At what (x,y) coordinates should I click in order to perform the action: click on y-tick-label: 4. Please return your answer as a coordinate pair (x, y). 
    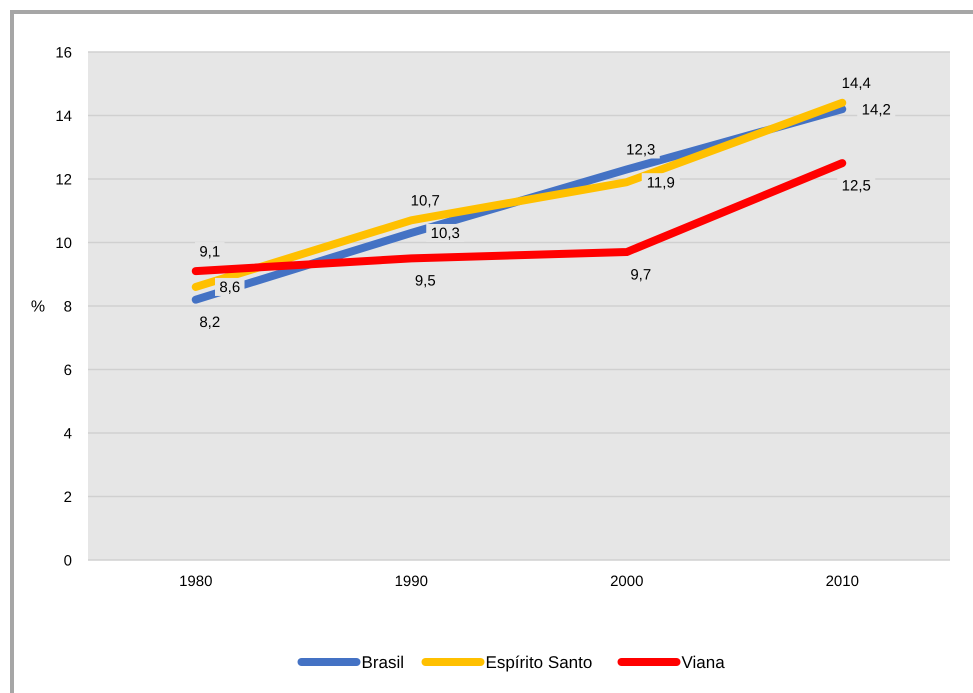
    Looking at the image, I should click on (68, 433).